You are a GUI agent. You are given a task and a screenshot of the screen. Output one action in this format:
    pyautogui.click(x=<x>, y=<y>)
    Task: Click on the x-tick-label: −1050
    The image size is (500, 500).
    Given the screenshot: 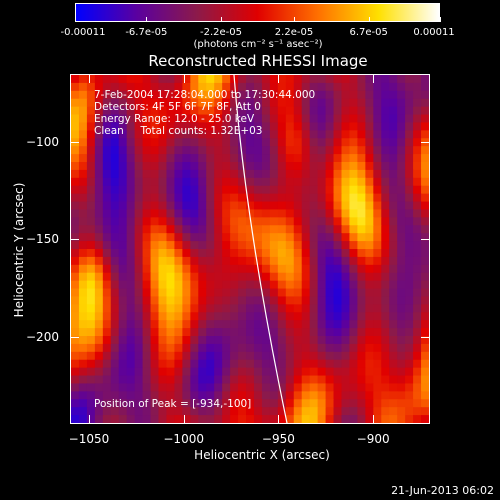 What is the action you would take?
    pyautogui.click(x=89, y=439)
    